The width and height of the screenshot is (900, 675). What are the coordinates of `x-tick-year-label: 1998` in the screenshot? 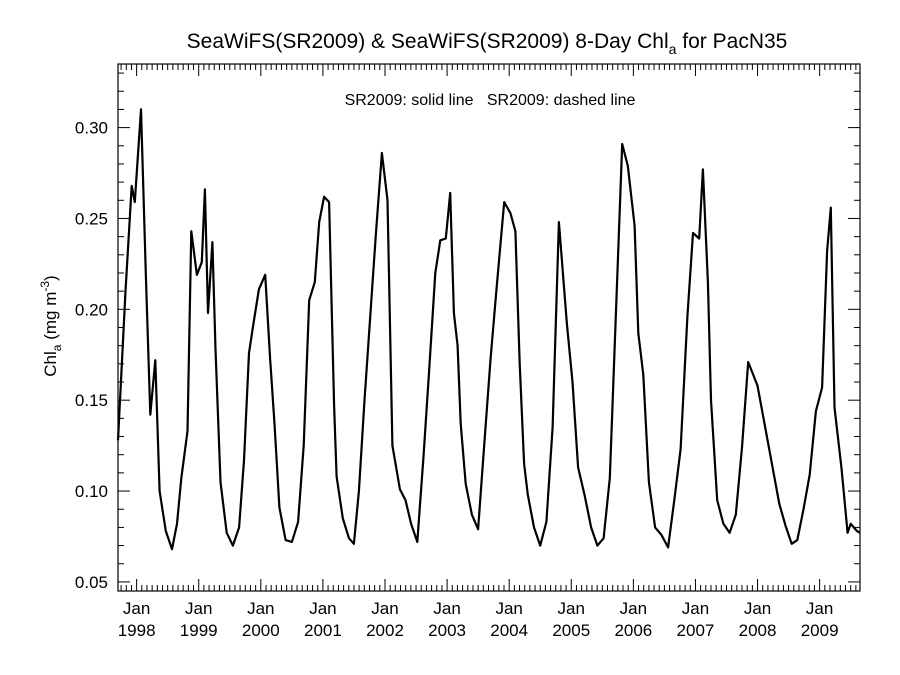 It's located at (137, 630).